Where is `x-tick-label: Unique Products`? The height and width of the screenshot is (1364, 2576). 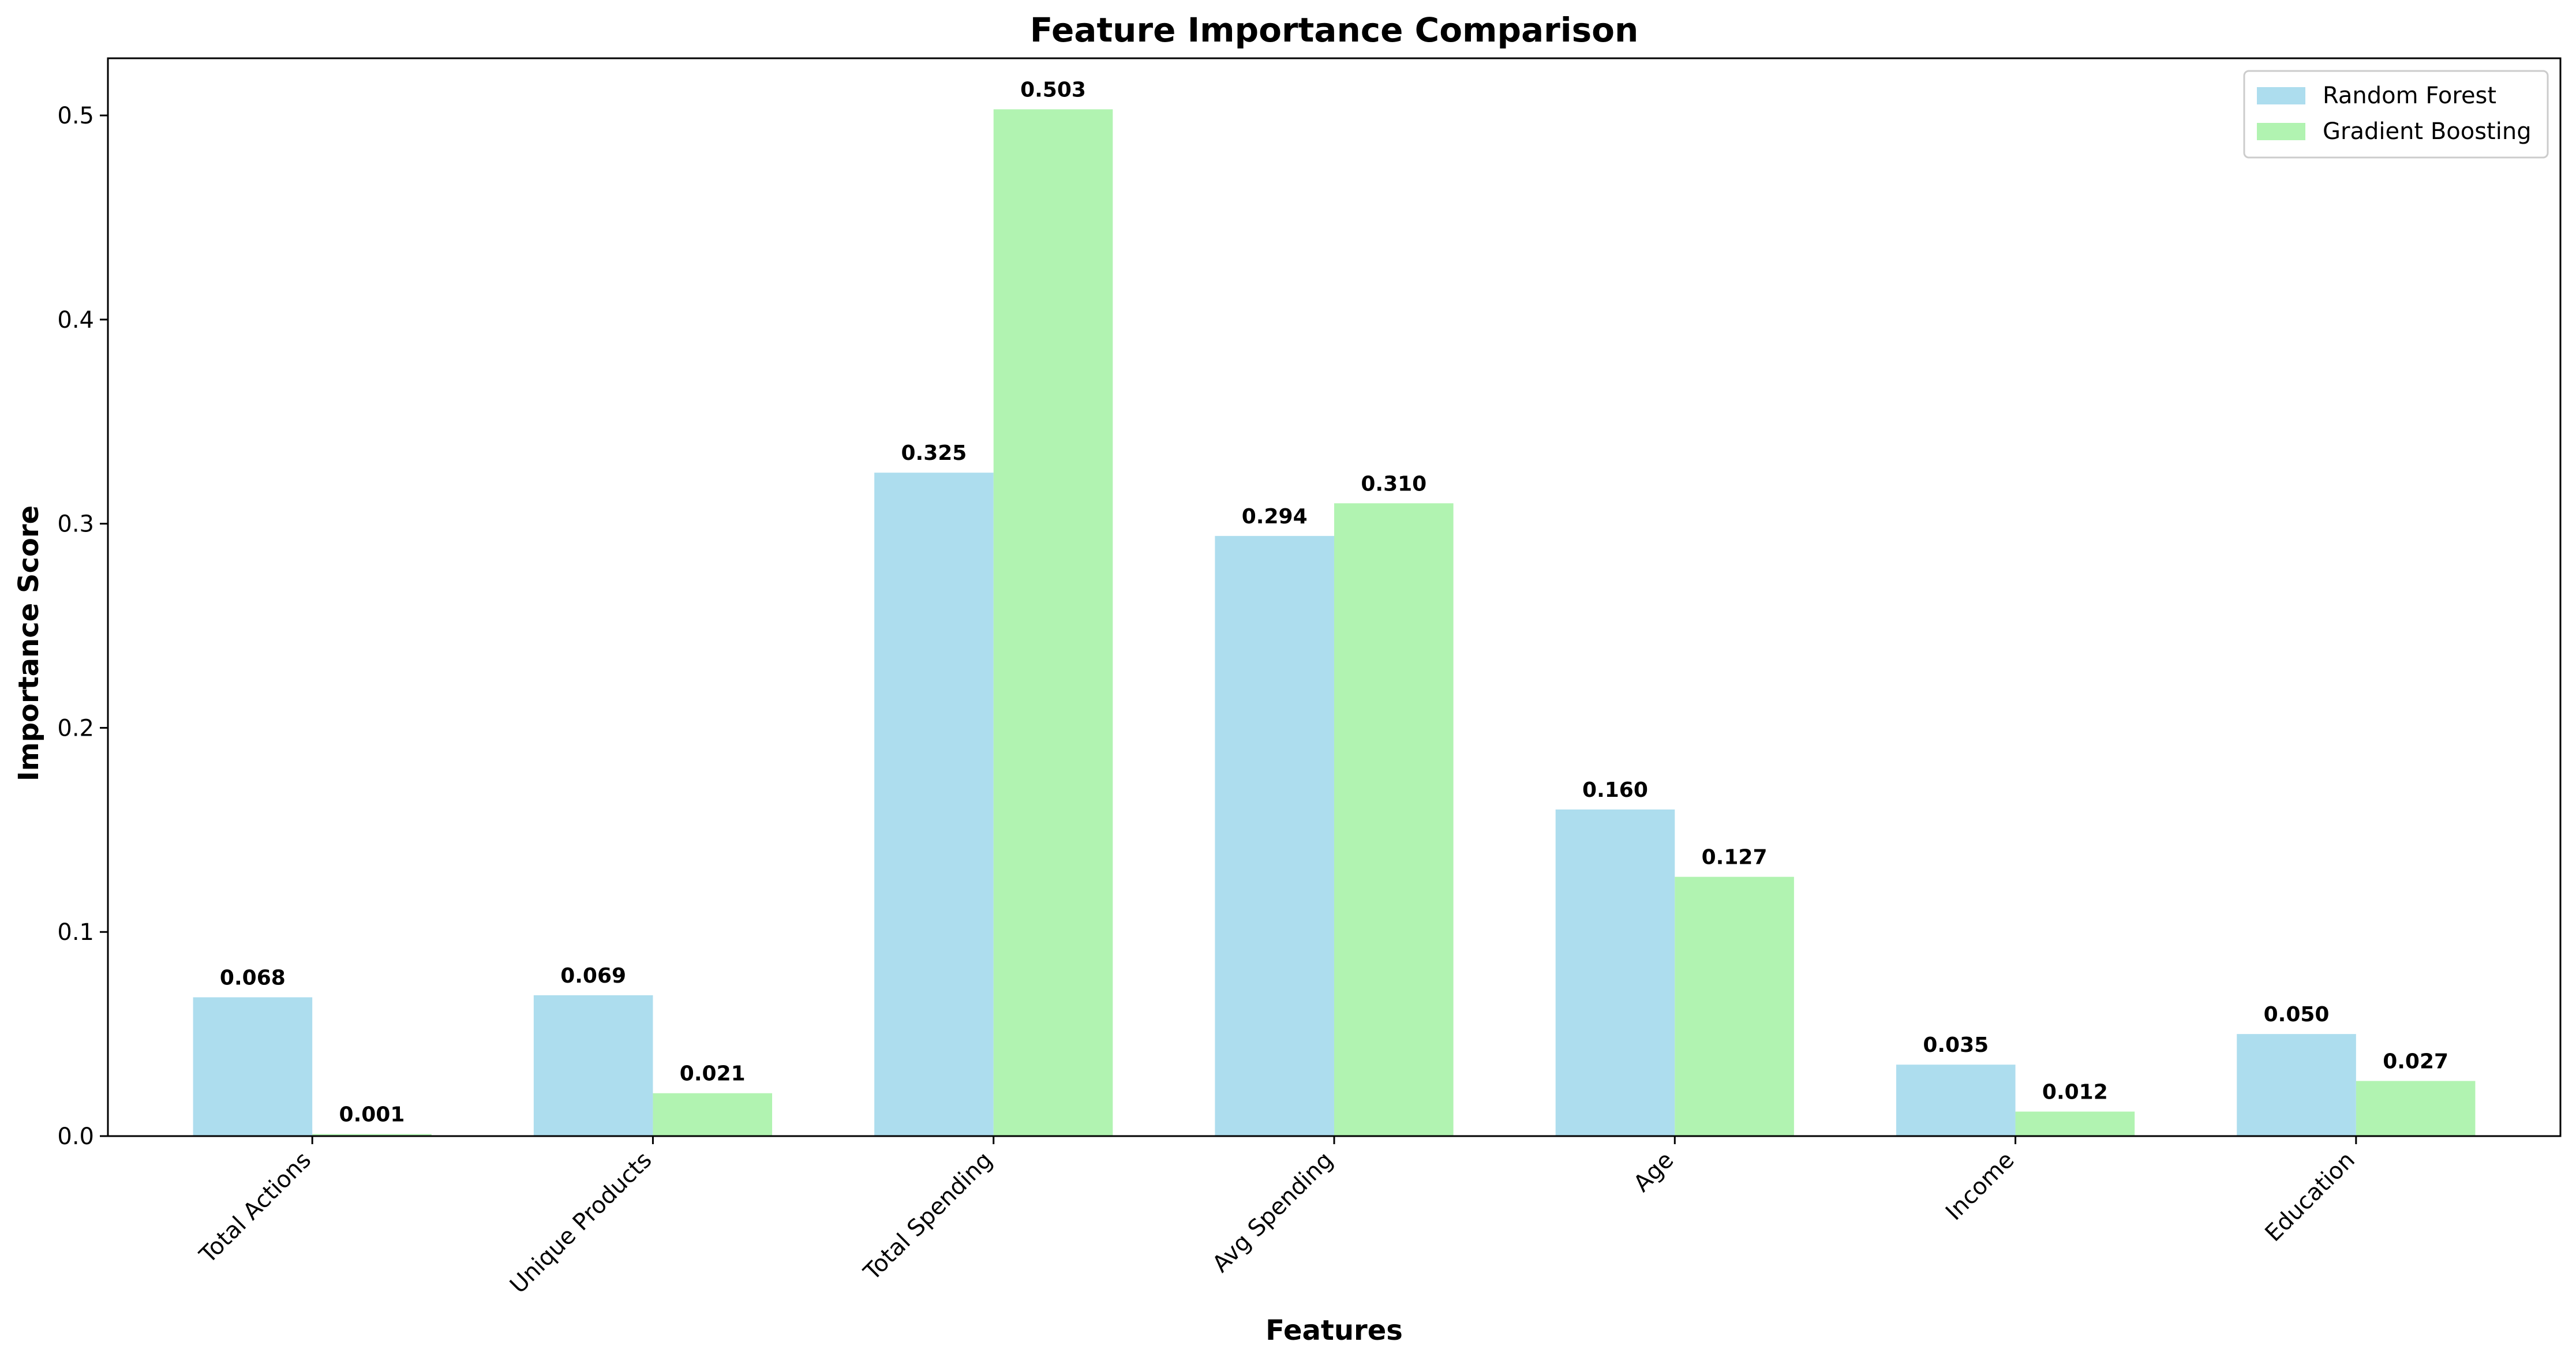 x-tick-label: Unique Products is located at coordinates (581, 1223).